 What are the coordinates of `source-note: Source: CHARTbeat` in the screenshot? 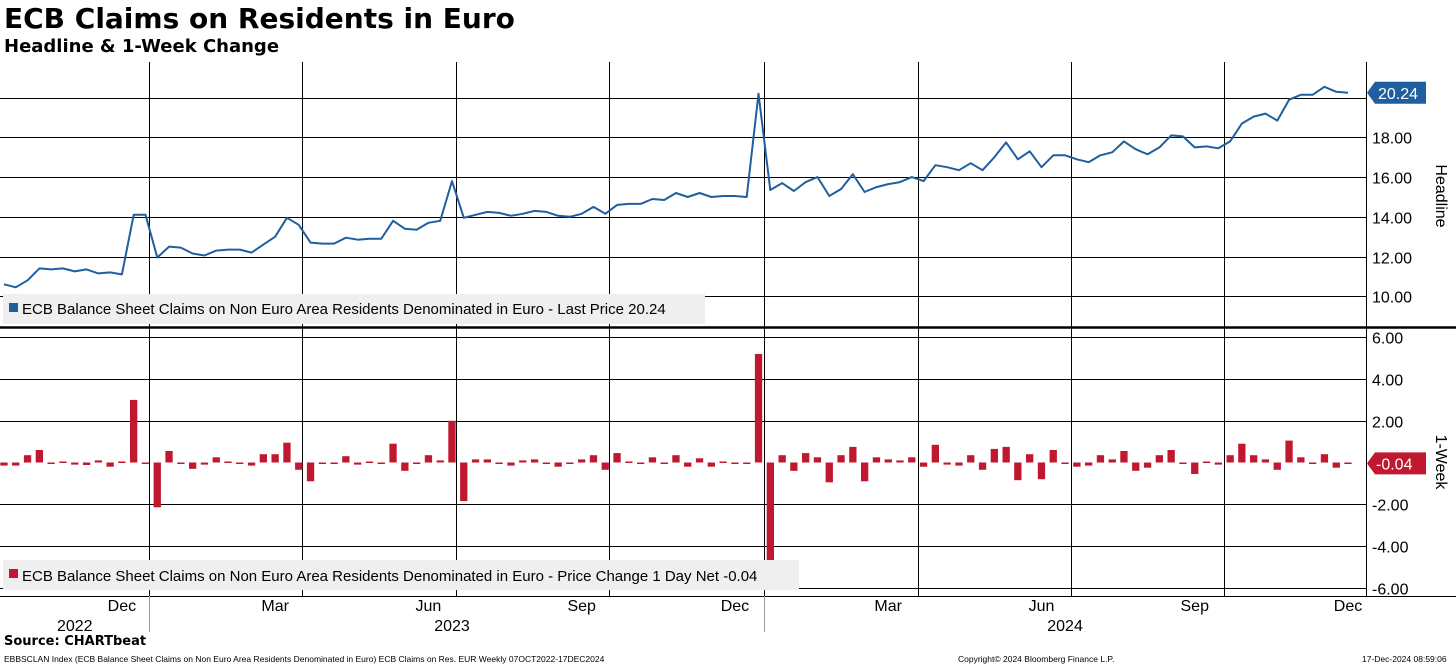 It's located at (75, 641).